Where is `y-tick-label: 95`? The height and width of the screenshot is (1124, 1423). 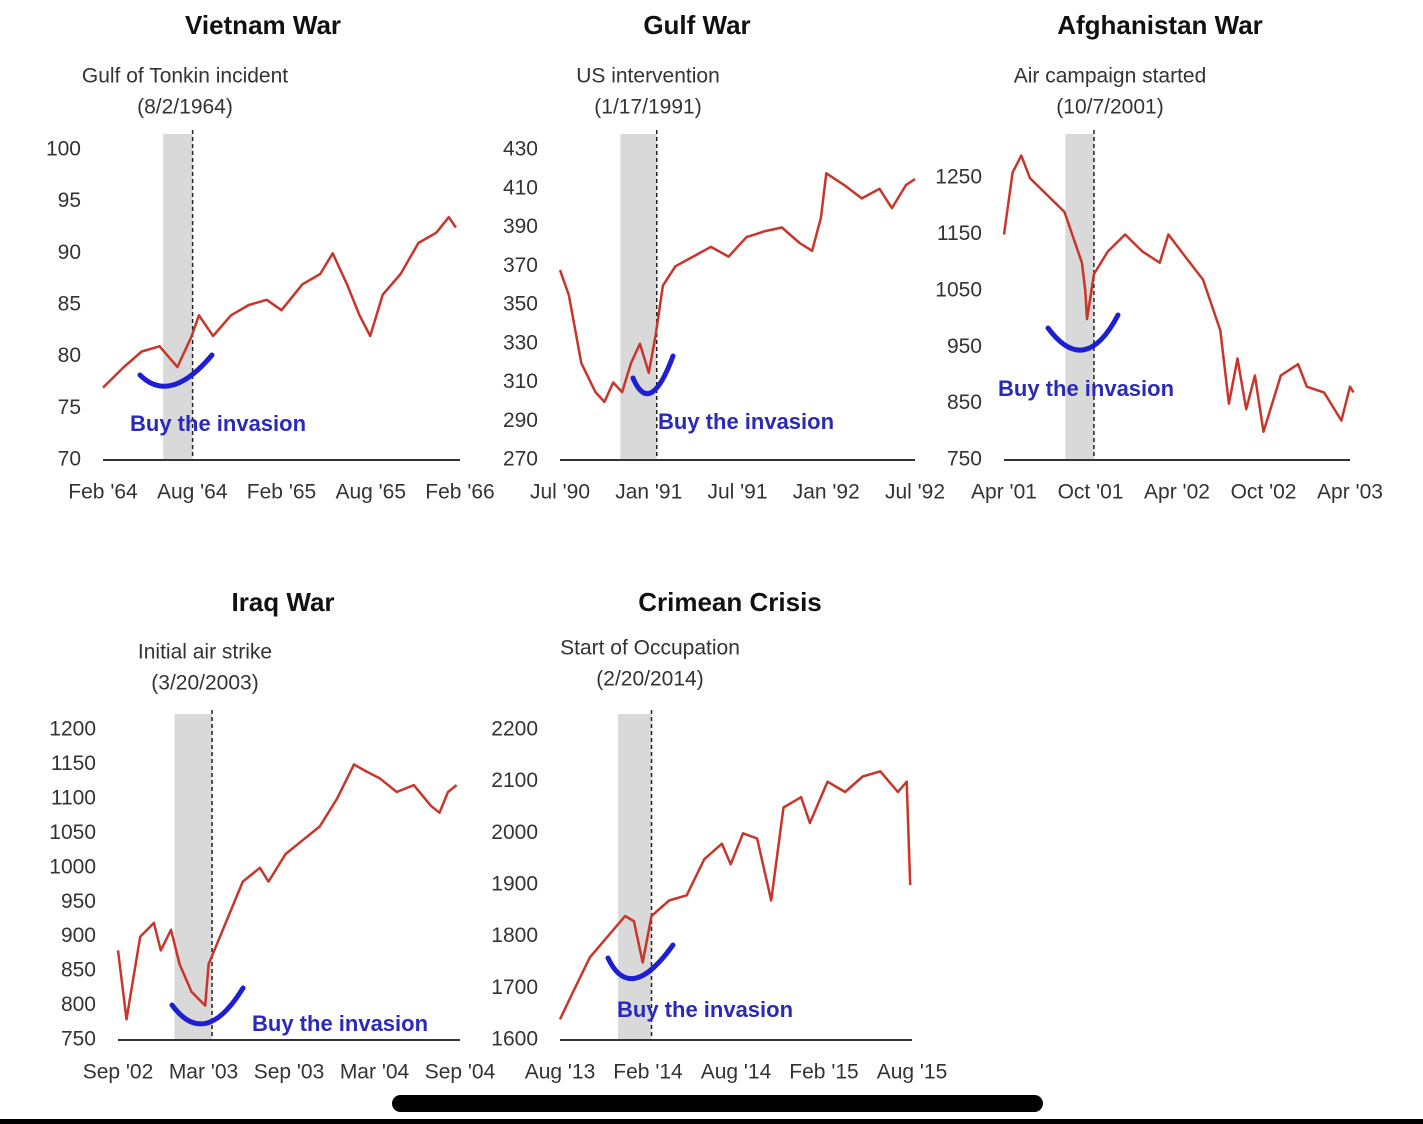
y-tick-label: 95 is located at coordinates (69, 200).